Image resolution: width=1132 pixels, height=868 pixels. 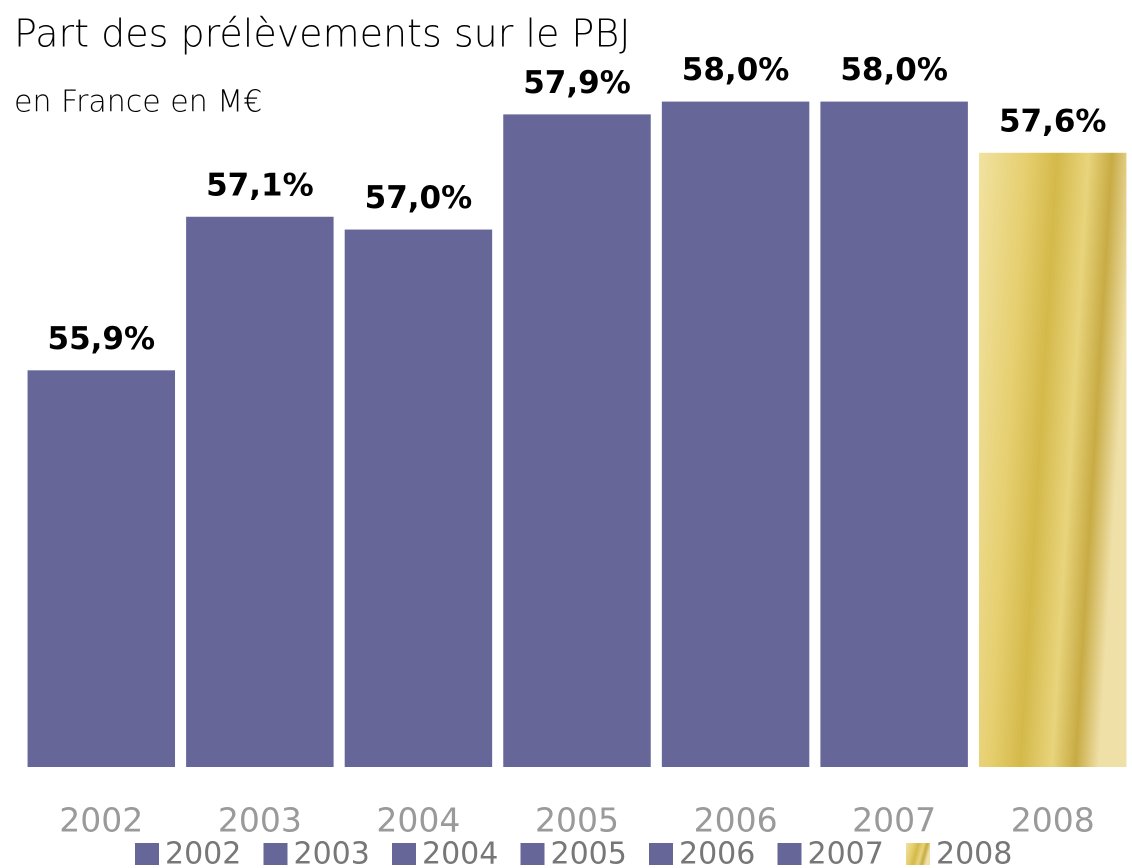 I want to click on value-label: 55,9%, so click(x=102, y=339).